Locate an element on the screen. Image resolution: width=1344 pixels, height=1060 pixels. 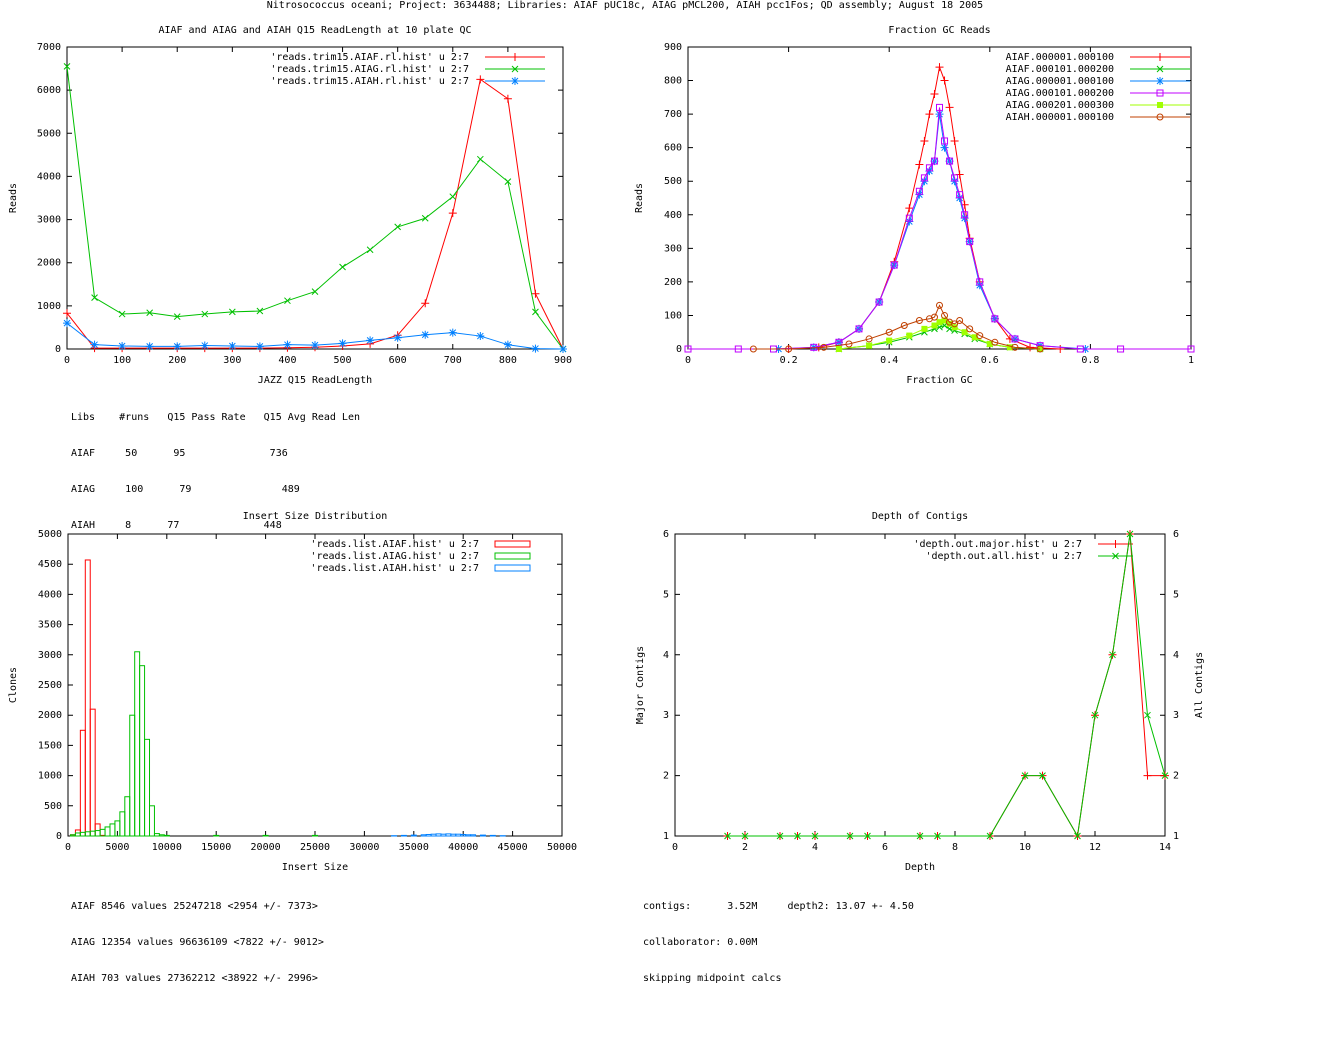
x-tick-label: 0 is located at coordinates (675, 847).